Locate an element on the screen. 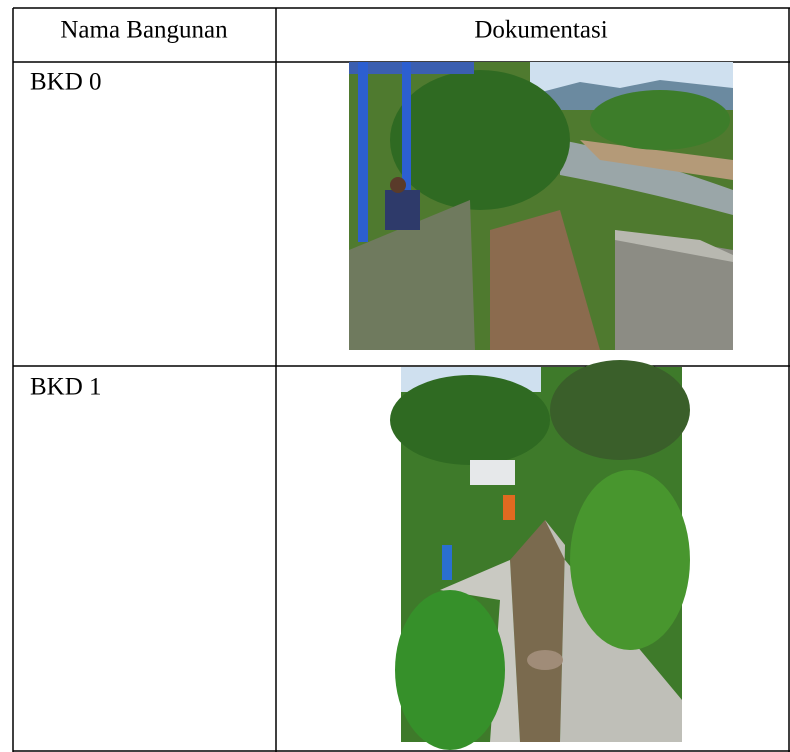 This screenshot has height=752, width=790. row-label: BKD 0 is located at coordinates (66, 82).